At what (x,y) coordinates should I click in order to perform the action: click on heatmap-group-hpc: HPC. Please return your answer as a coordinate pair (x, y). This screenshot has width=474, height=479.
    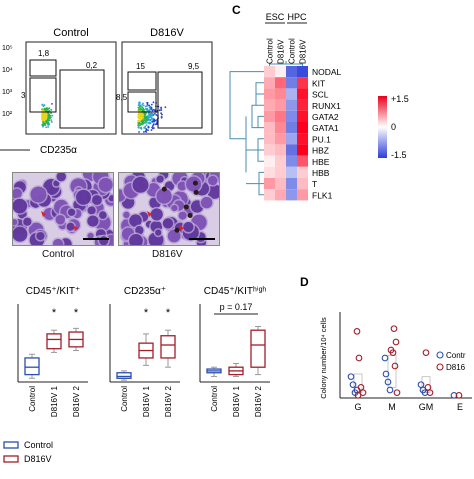
    Looking at the image, I should click on (297, 17).